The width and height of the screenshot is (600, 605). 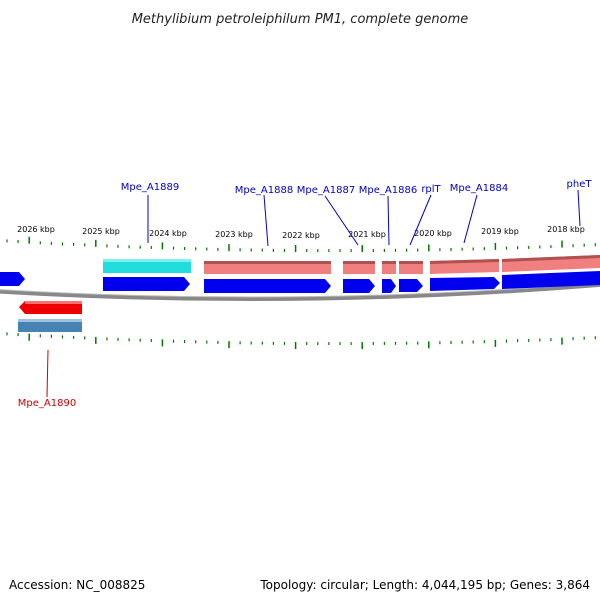 I want to click on kbp-label: 2021 kbp, so click(x=367, y=234).